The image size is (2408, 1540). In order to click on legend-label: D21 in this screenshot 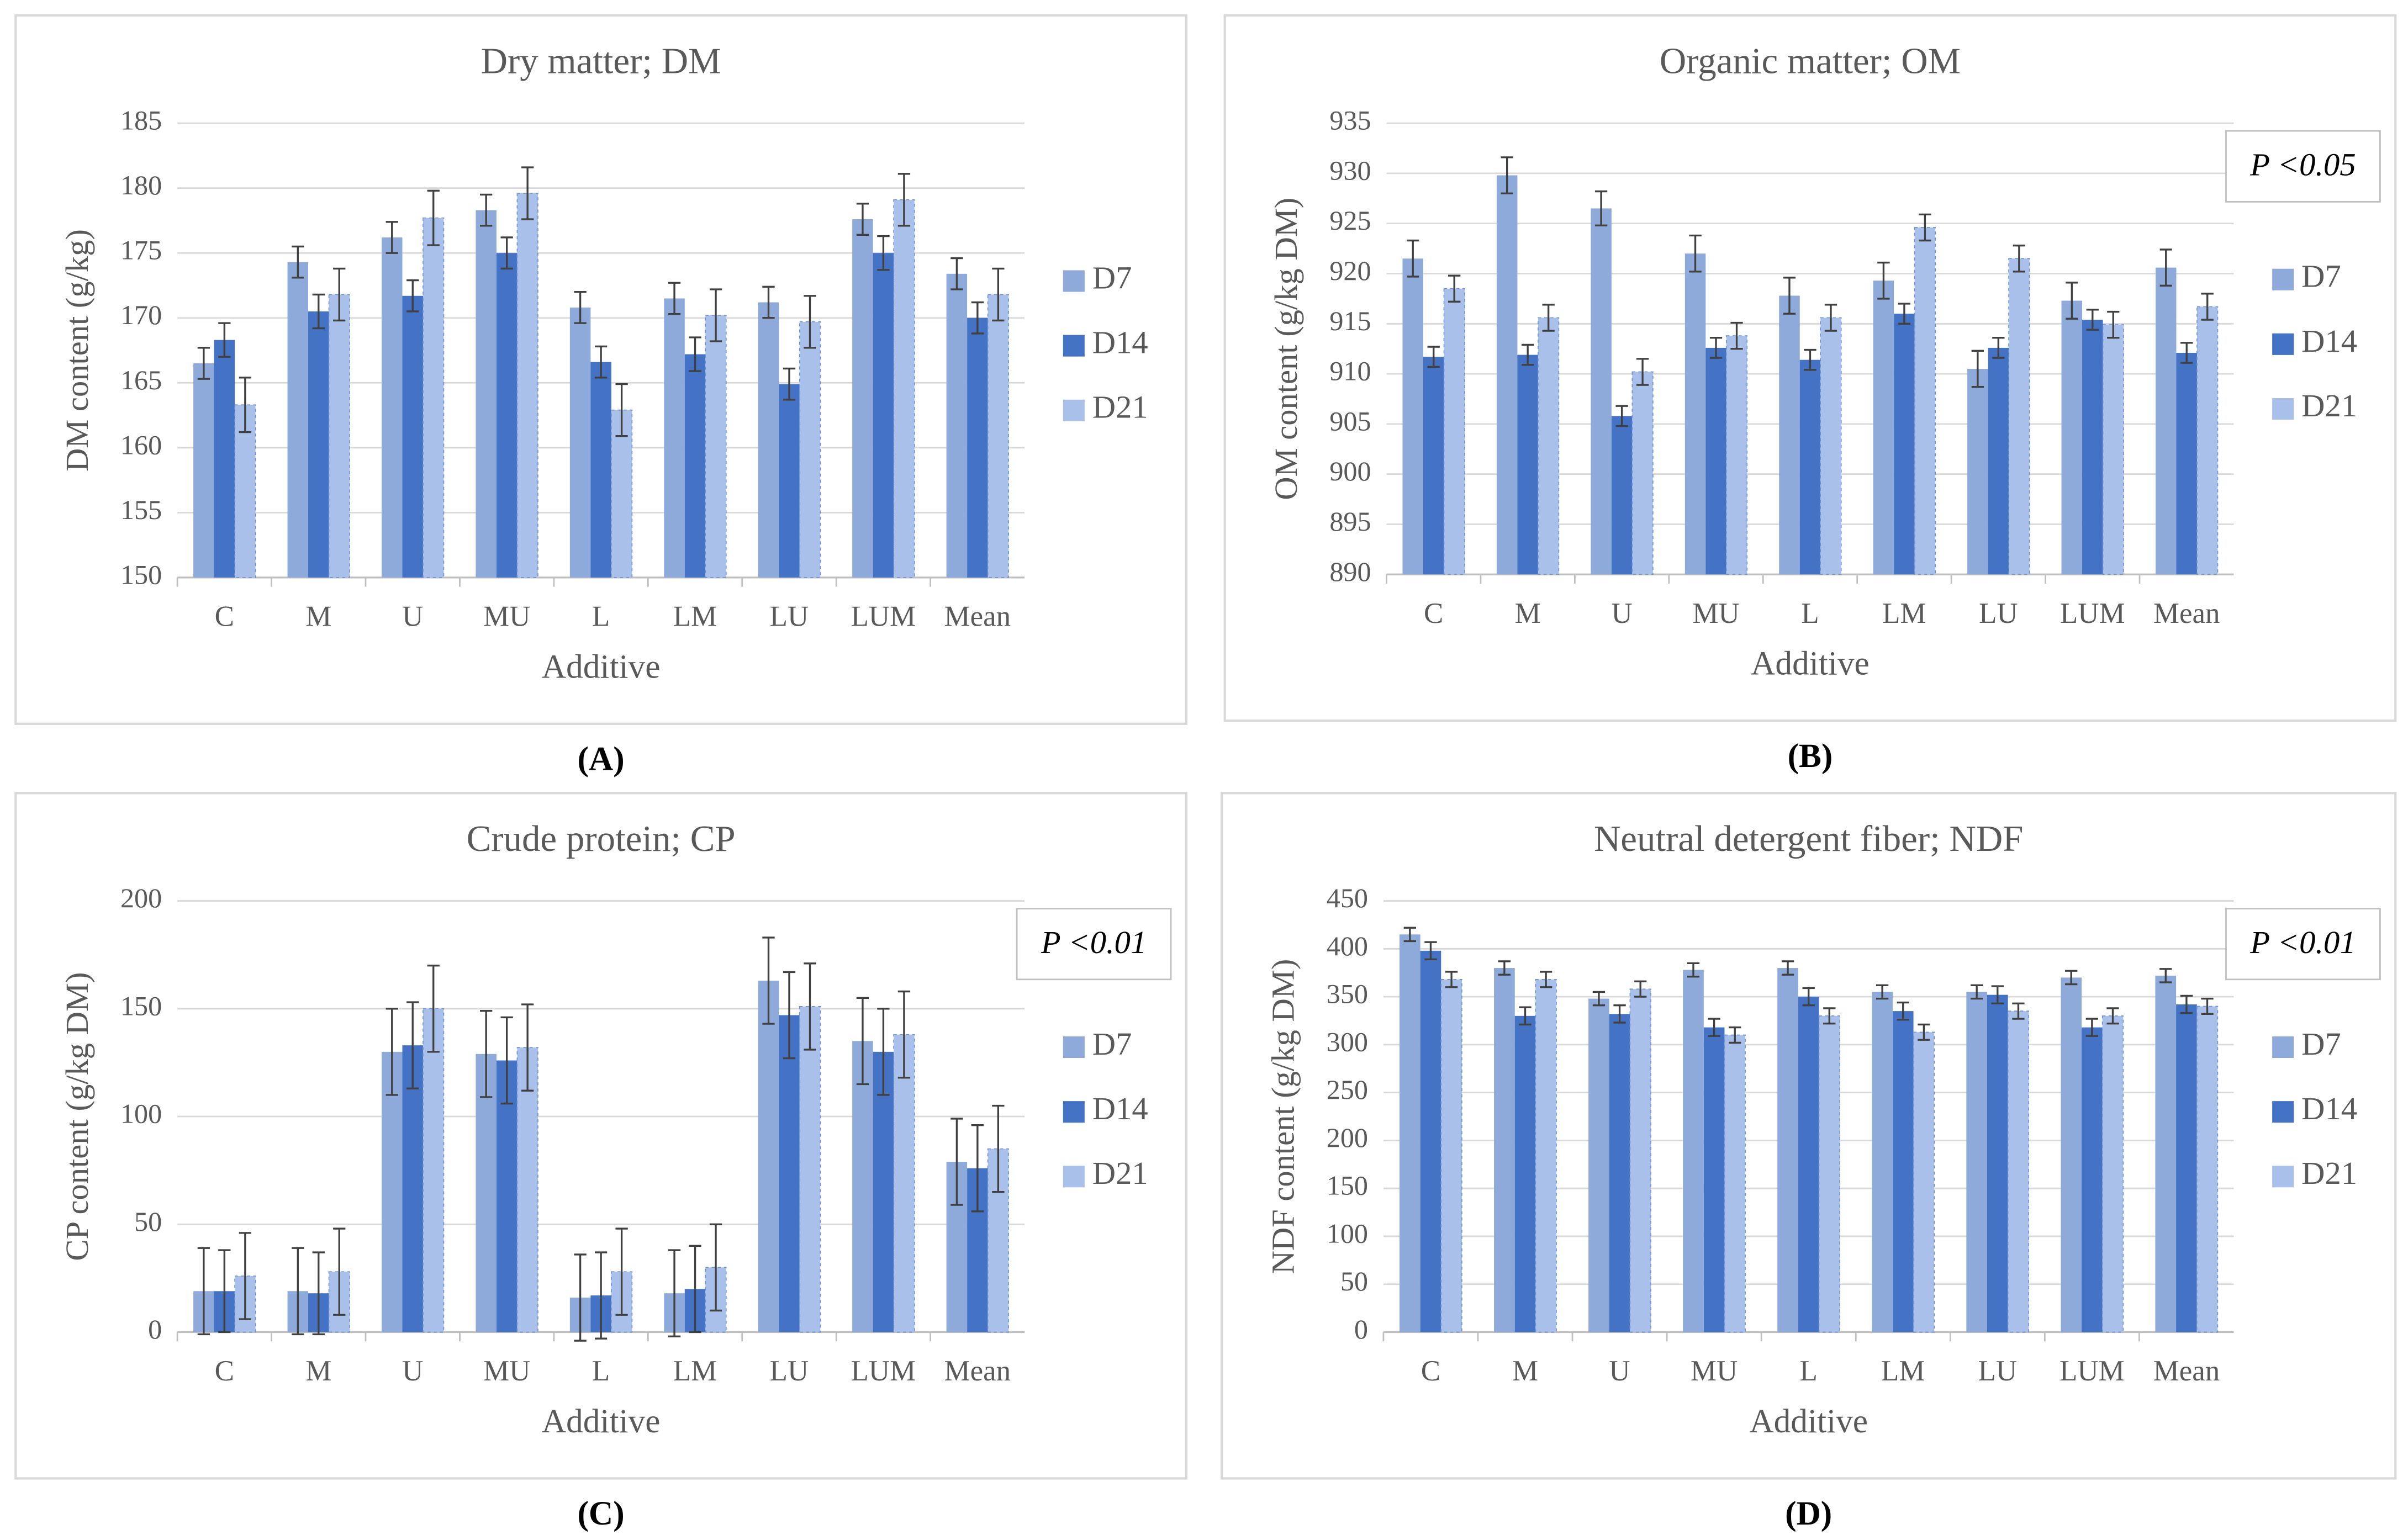, I will do `click(1120, 407)`.